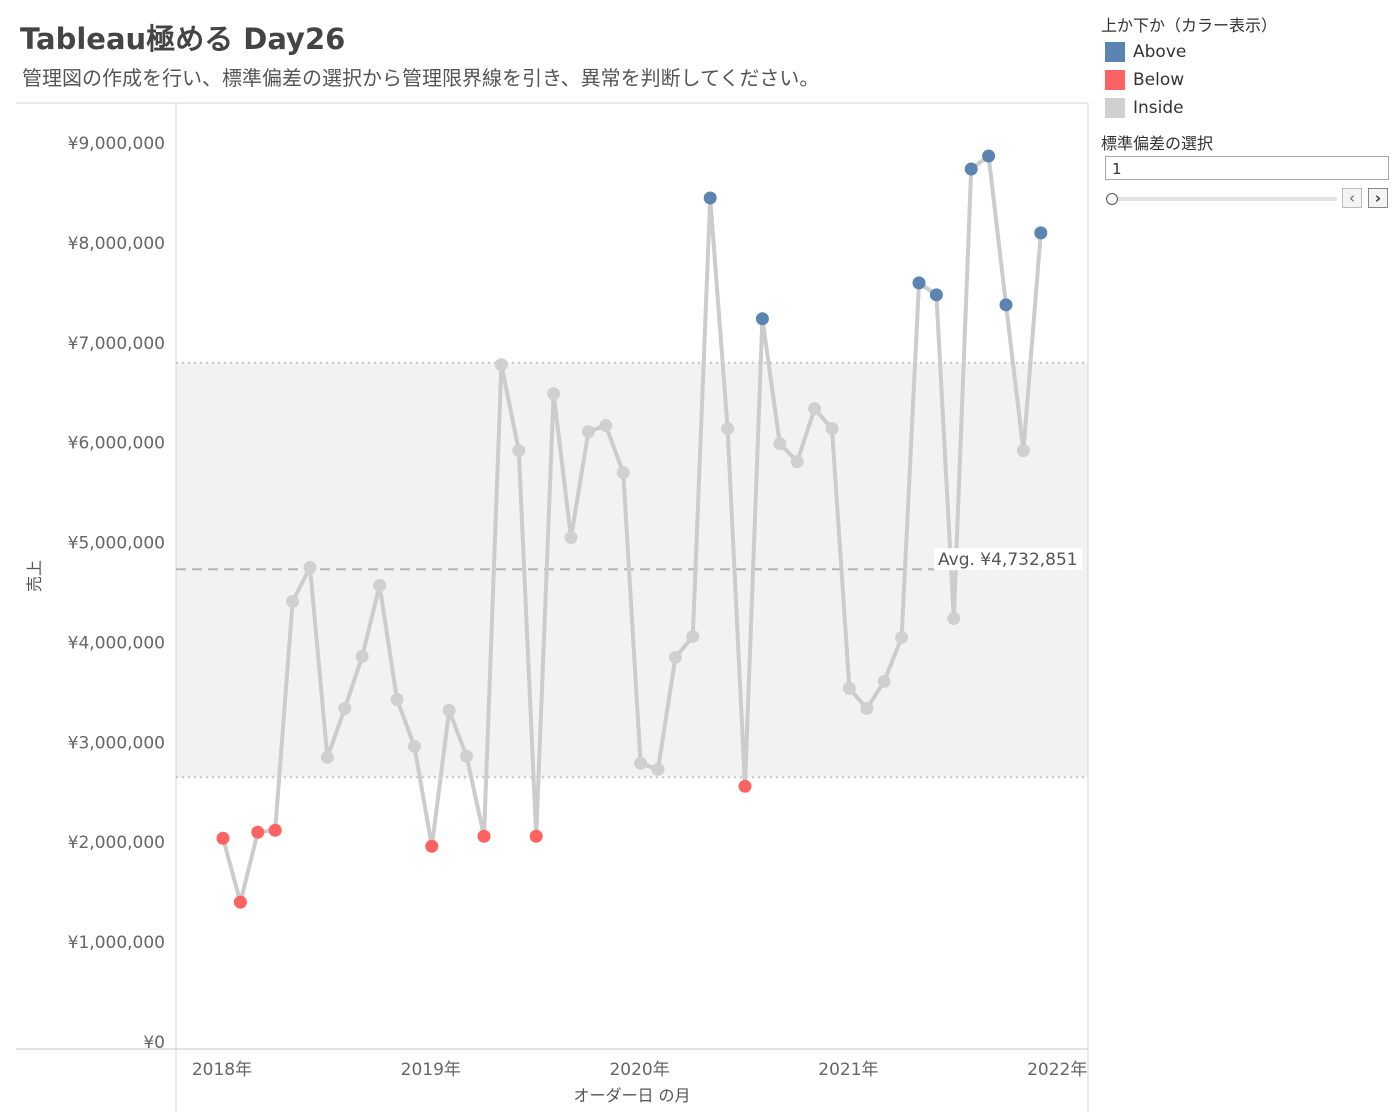 The width and height of the screenshot is (1400, 1120). I want to click on parameter-title: 標準偏差の選択, so click(1157, 143).